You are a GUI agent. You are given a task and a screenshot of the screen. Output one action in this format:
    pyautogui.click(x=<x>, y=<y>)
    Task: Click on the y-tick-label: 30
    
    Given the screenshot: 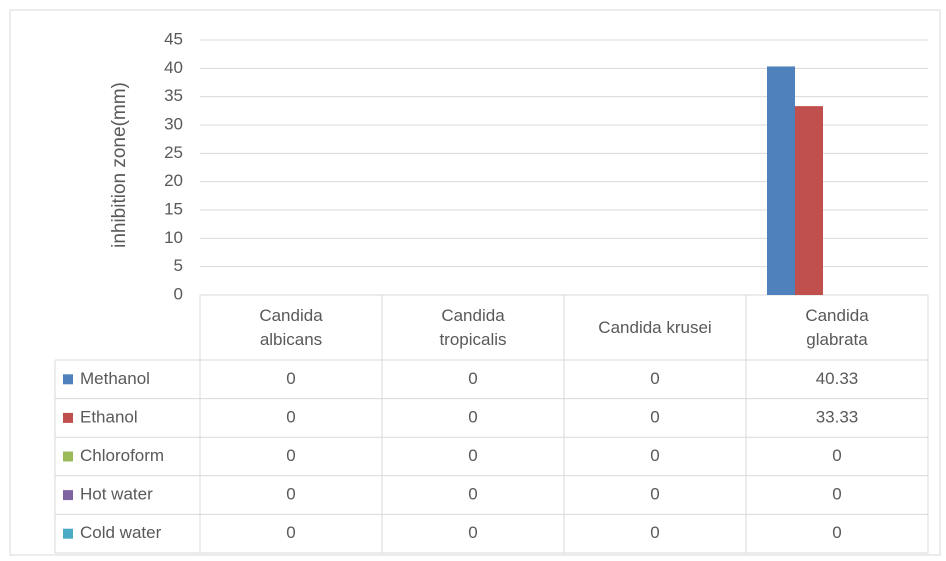 What is the action you would take?
    pyautogui.click(x=173, y=123)
    